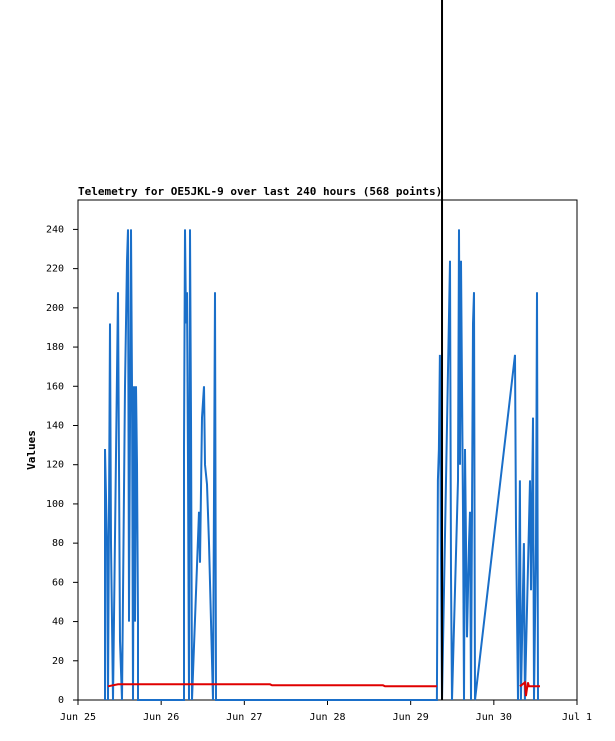 The image size is (615, 741). I want to click on x-tick-label: Jun 28, so click(327, 717).